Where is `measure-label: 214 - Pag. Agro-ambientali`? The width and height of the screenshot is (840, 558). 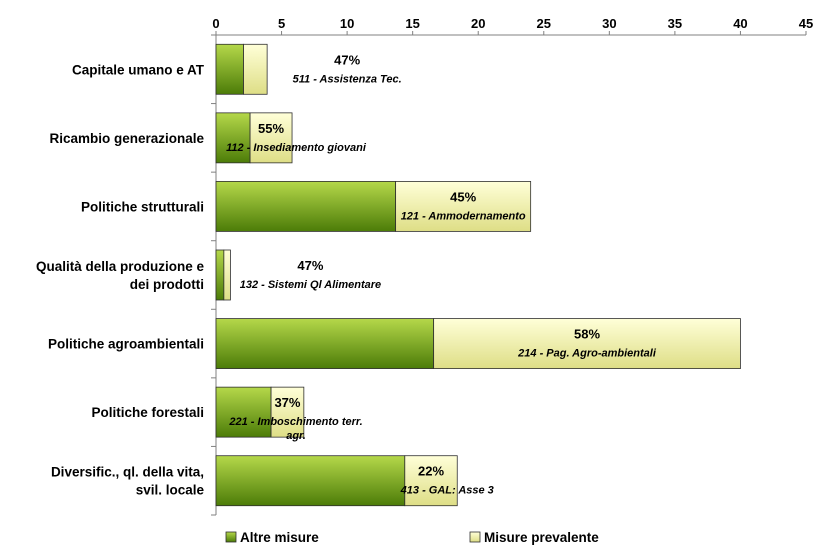
measure-label: 214 - Pag. Agro-ambientali is located at coordinates (587, 354).